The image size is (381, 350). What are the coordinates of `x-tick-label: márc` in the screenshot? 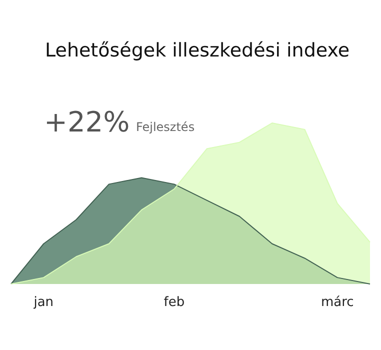 It's located at (337, 302).